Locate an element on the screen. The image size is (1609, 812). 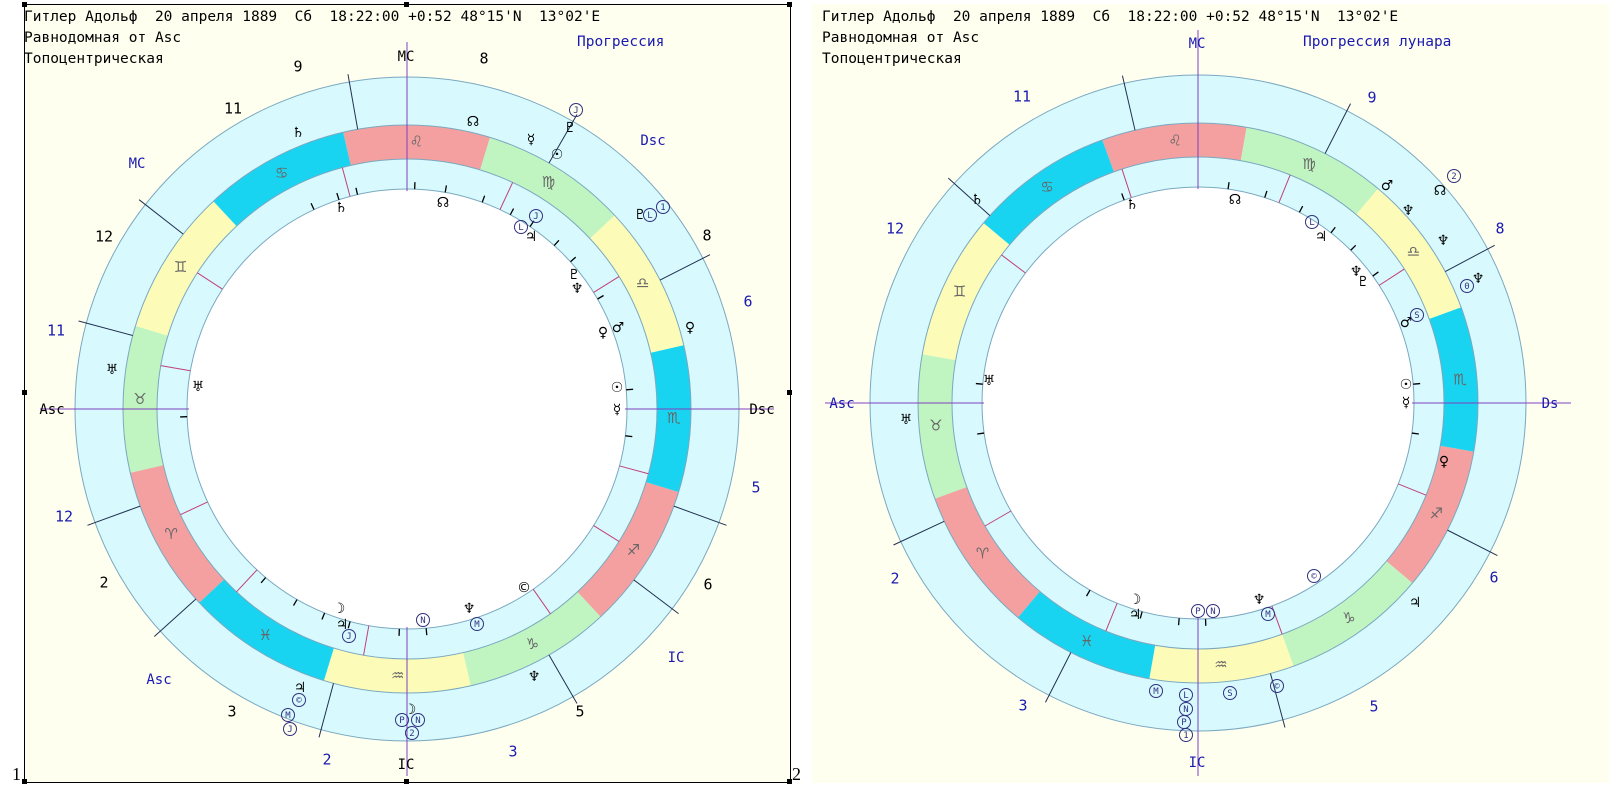
zodiac-sign-glyph: ♏ is located at coordinates (1460, 380).